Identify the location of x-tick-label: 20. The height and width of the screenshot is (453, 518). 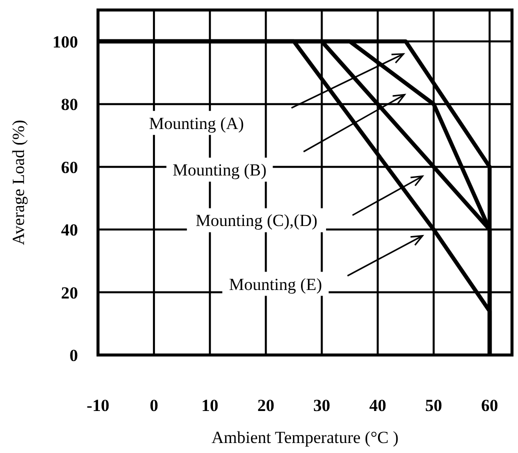
(265, 406).